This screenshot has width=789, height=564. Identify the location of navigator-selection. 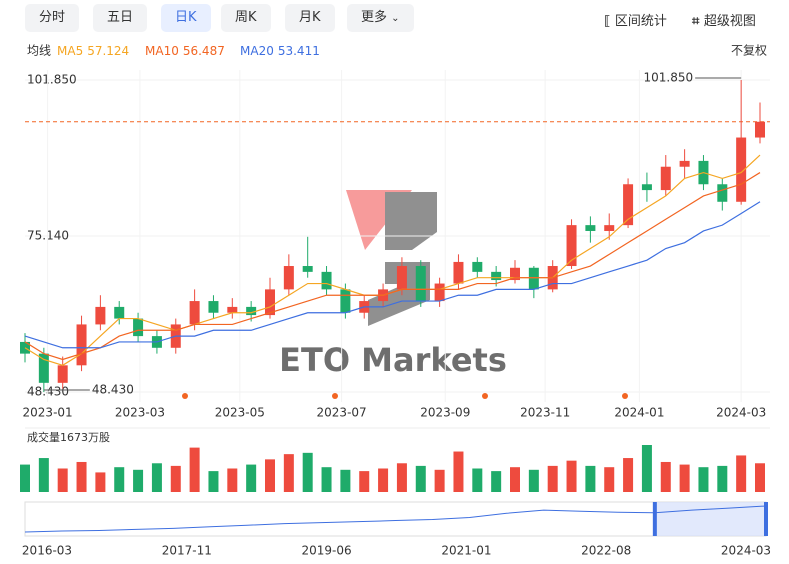
(710, 519).